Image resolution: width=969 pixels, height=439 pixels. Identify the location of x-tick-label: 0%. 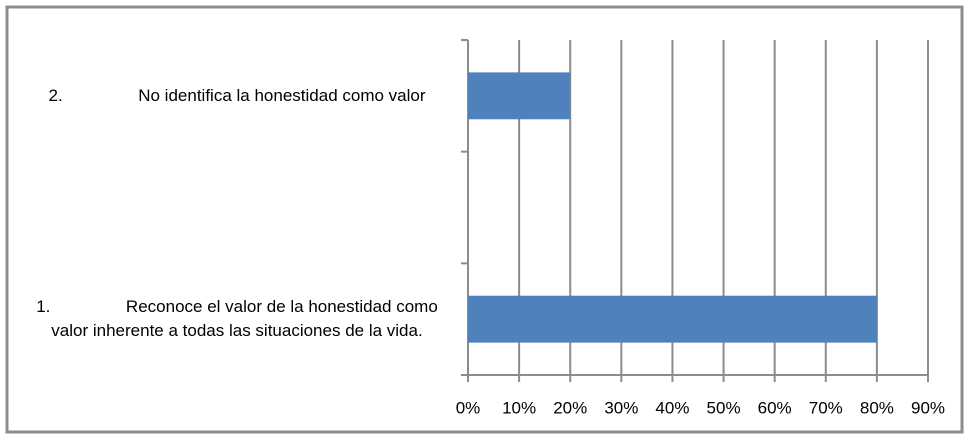
(468, 407).